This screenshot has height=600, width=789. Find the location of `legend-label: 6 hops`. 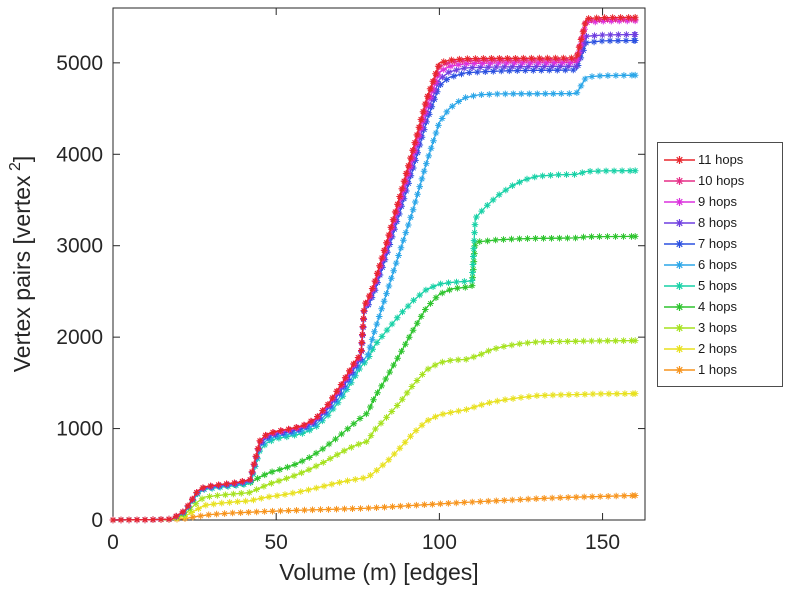

legend-label: 6 hops is located at coordinates (718, 264).